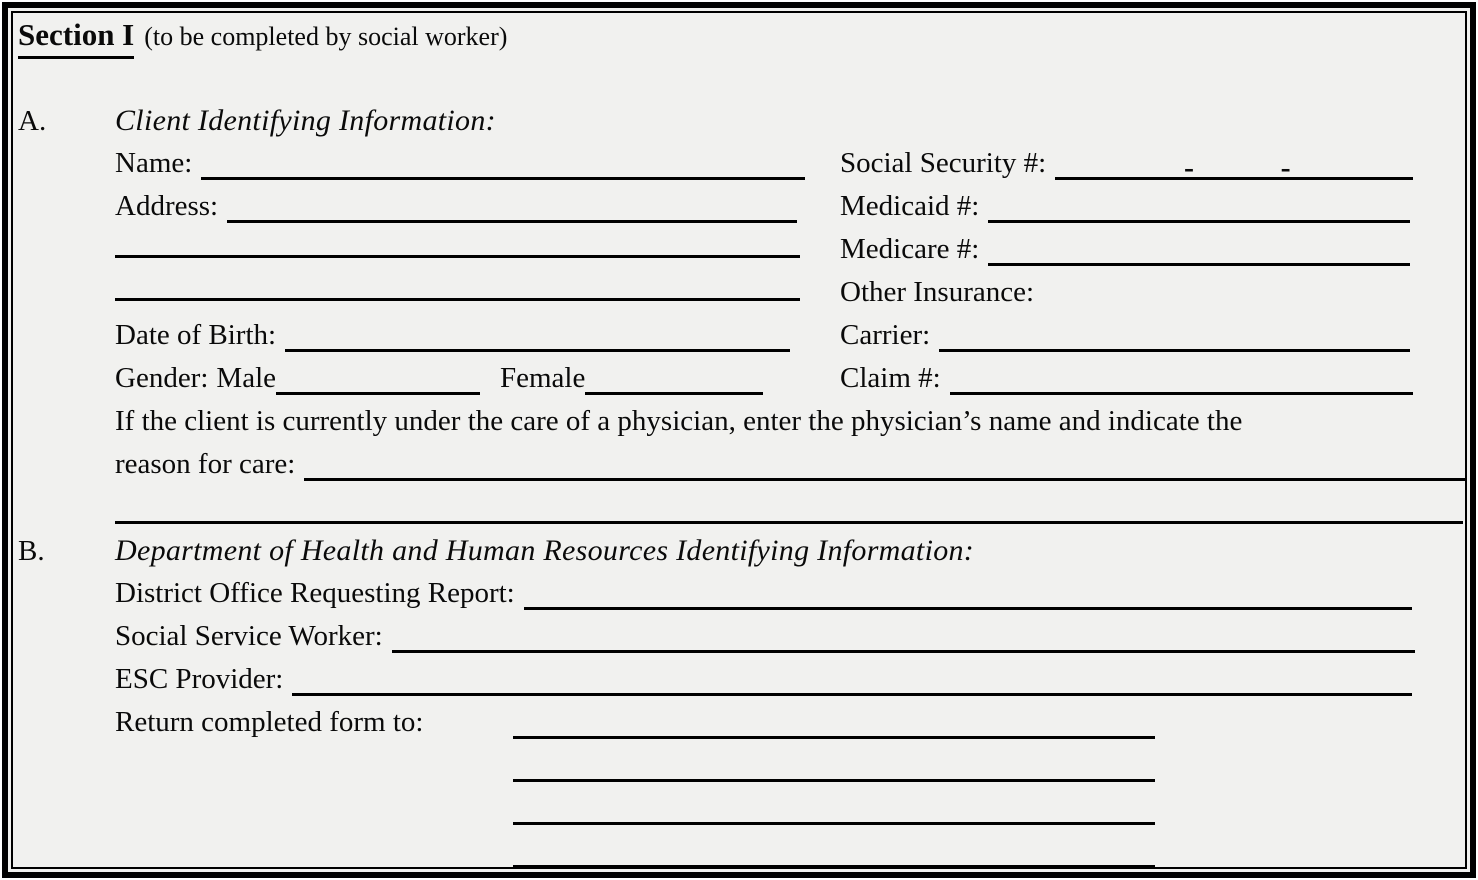 The width and height of the screenshot is (1478, 880). I want to click on carrier-field: Carrier:, so click(1147, 335).